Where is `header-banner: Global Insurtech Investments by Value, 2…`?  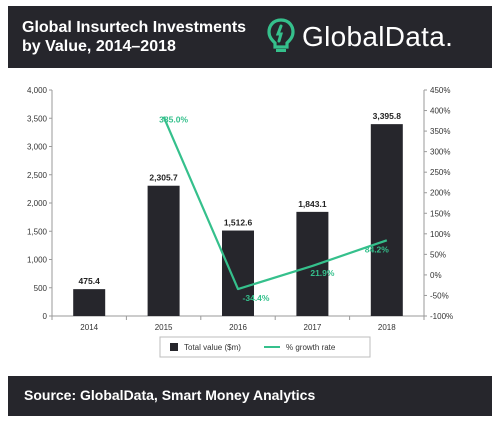
header-banner: Global Insurtech Investments by Value, 2… is located at coordinates (250, 37).